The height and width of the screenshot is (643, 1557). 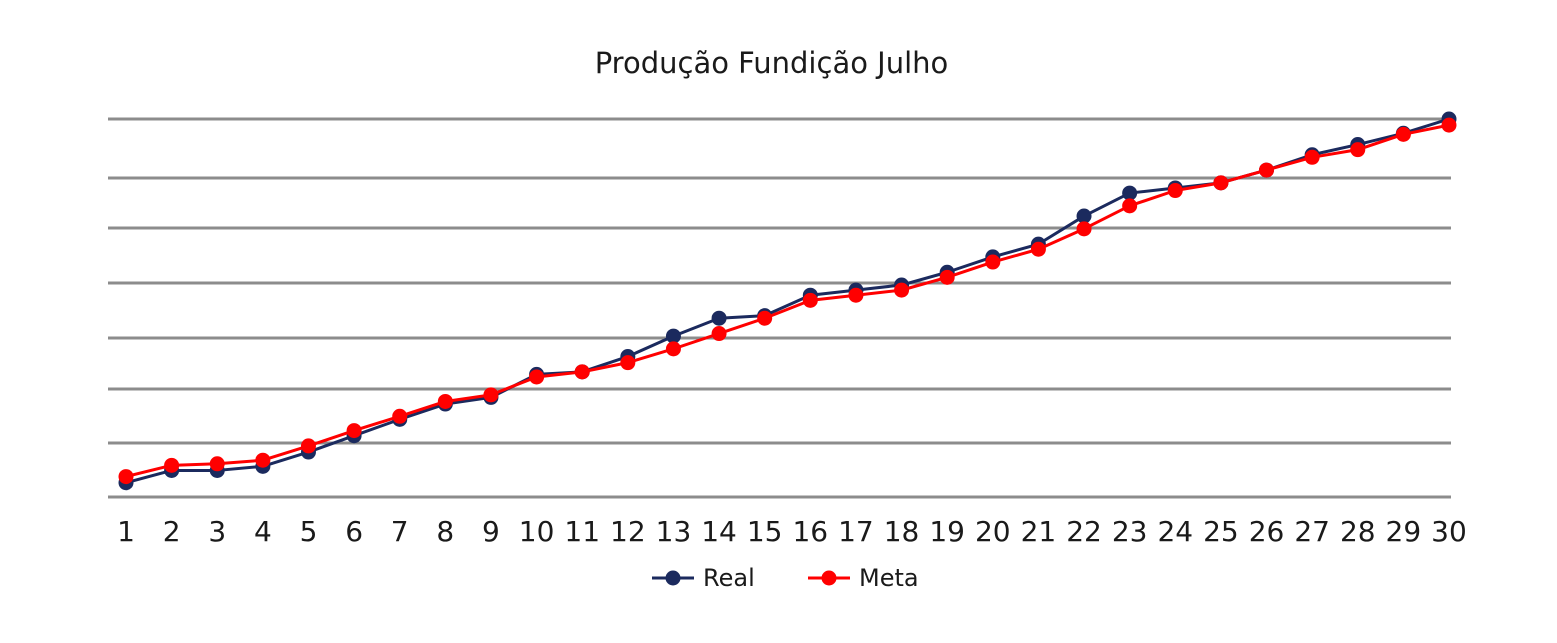 What do you see at coordinates (902, 531) in the screenshot?
I see `x-tick-label: 18` at bounding box center [902, 531].